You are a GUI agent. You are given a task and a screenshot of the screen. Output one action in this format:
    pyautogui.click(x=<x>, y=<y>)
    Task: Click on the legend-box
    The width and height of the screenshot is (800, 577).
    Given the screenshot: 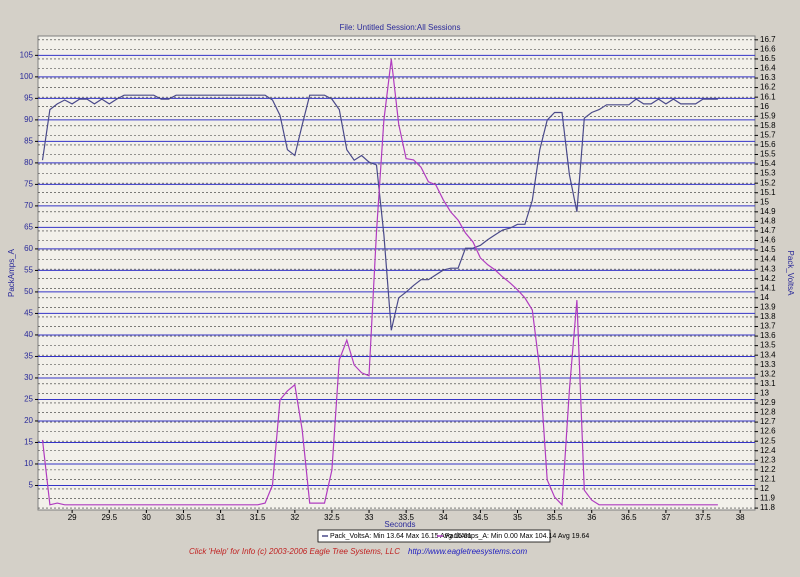 What is the action you would take?
    pyautogui.click(x=434, y=536)
    